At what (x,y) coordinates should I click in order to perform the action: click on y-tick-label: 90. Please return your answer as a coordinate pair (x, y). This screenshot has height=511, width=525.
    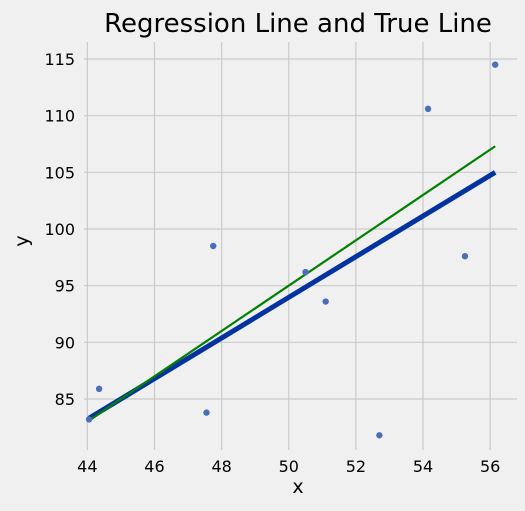
    Looking at the image, I should click on (65, 342).